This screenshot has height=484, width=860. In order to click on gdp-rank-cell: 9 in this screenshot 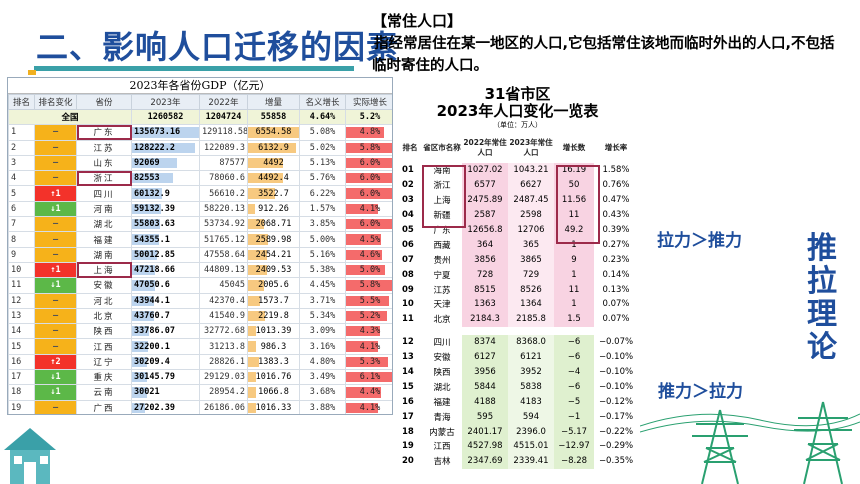, I will do `click(21, 254)`.